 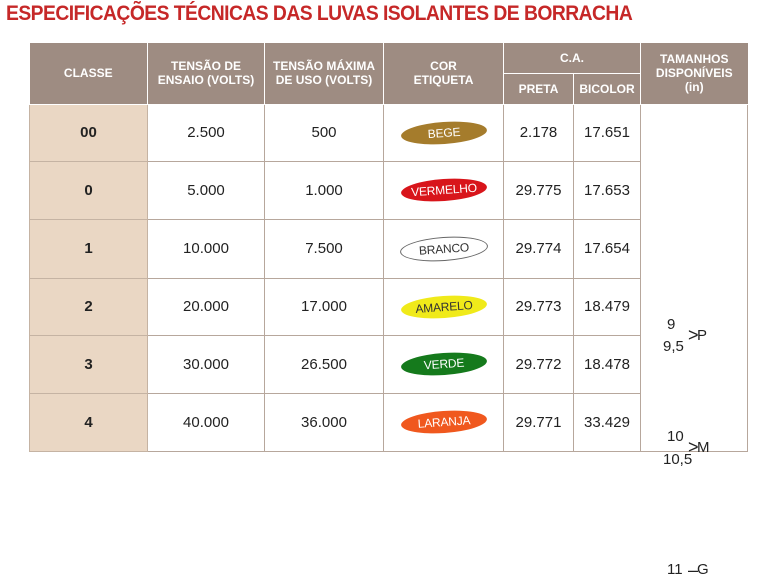 What do you see at coordinates (206, 190) in the screenshot?
I see `cell-tensao-ensaio: 5.000` at bounding box center [206, 190].